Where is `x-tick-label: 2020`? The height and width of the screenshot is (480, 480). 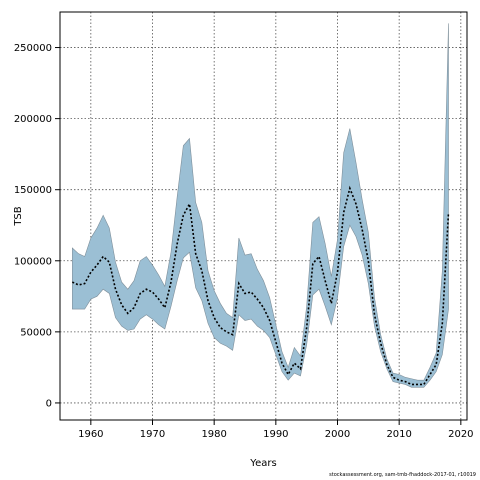 x-tick-label: 2020 is located at coordinates (460, 434).